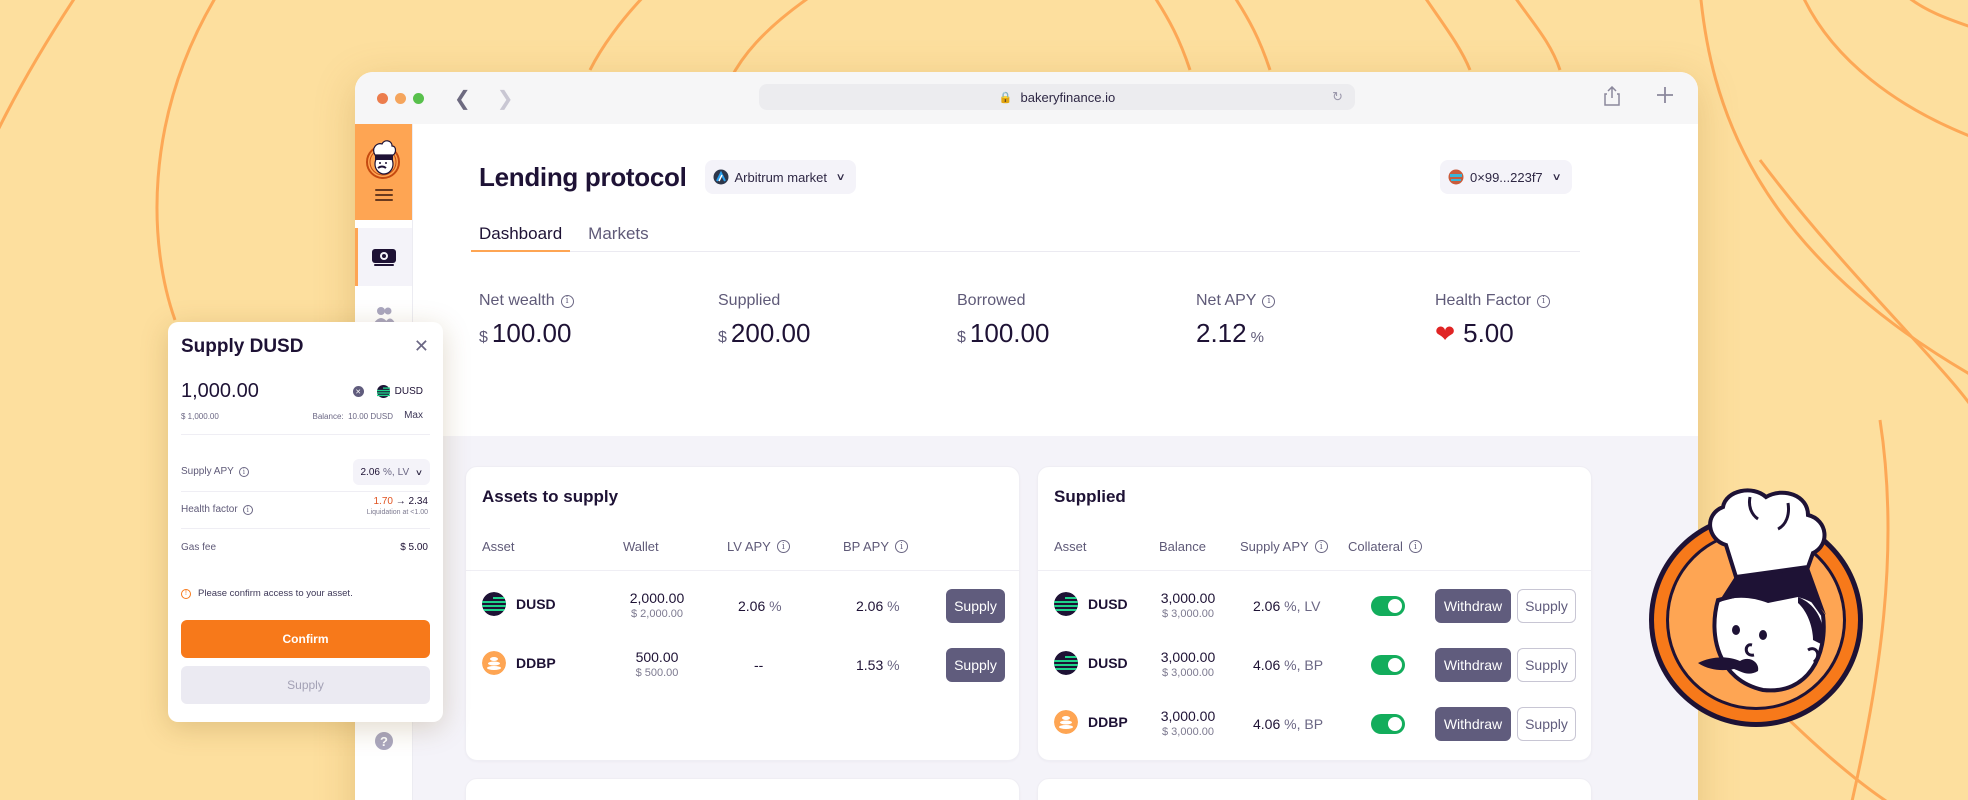 The height and width of the screenshot is (800, 1968). Describe the element at coordinates (305, 639) in the screenshot. I see `confirm-button: Confirm` at that location.